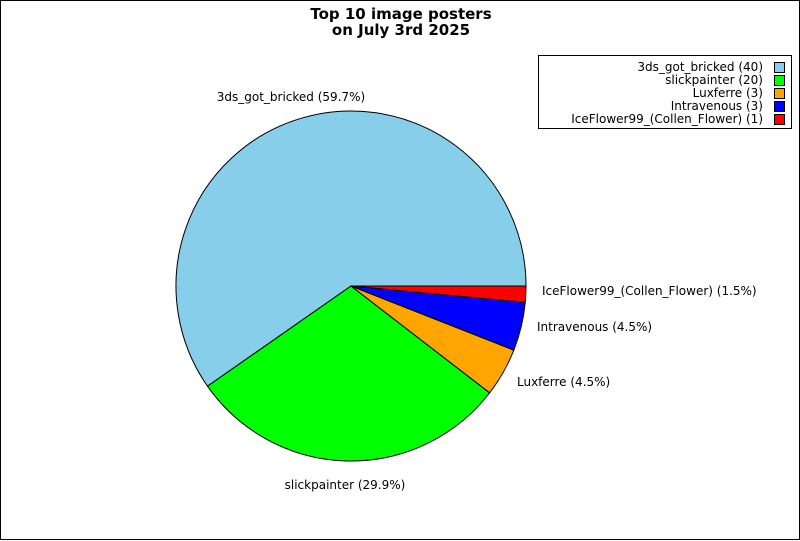 Image resolution: width=800 pixels, height=541 pixels. I want to click on pie-label-3ds-got-bricked: 3ds_got_bricked (59.7%), so click(291, 97).